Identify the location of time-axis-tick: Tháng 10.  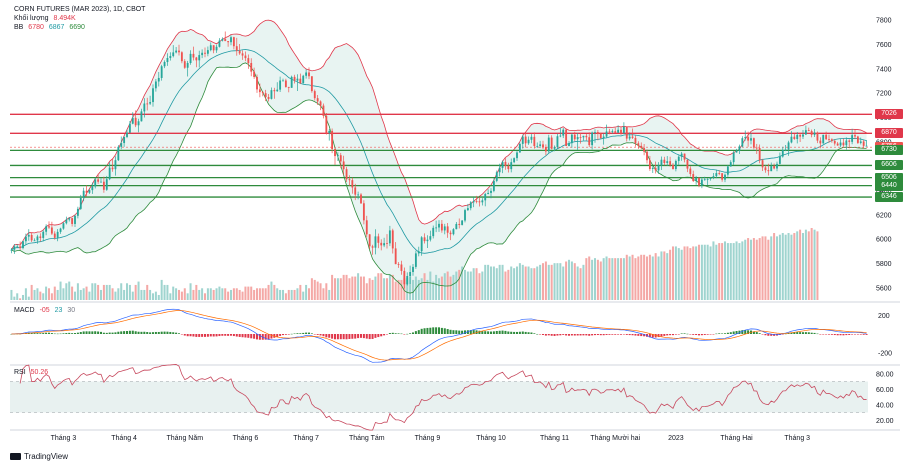
(491, 438).